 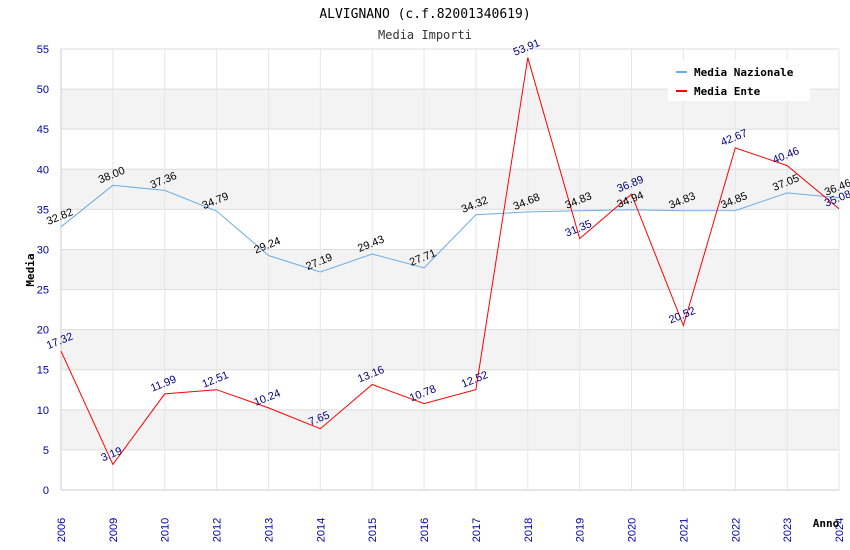 What do you see at coordinates (425, 530) in the screenshot?
I see `x-tick-label: 2016` at bounding box center [425, 530].